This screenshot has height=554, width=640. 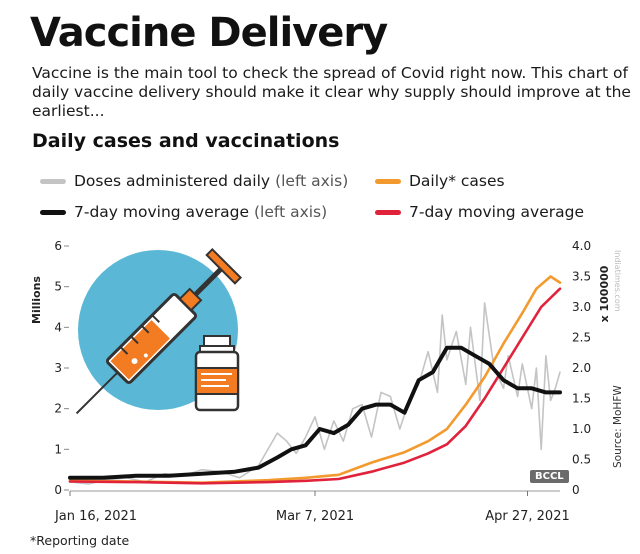 I want to click on legend-note-doses-avg: (left axis), so click(x=291, y=212).